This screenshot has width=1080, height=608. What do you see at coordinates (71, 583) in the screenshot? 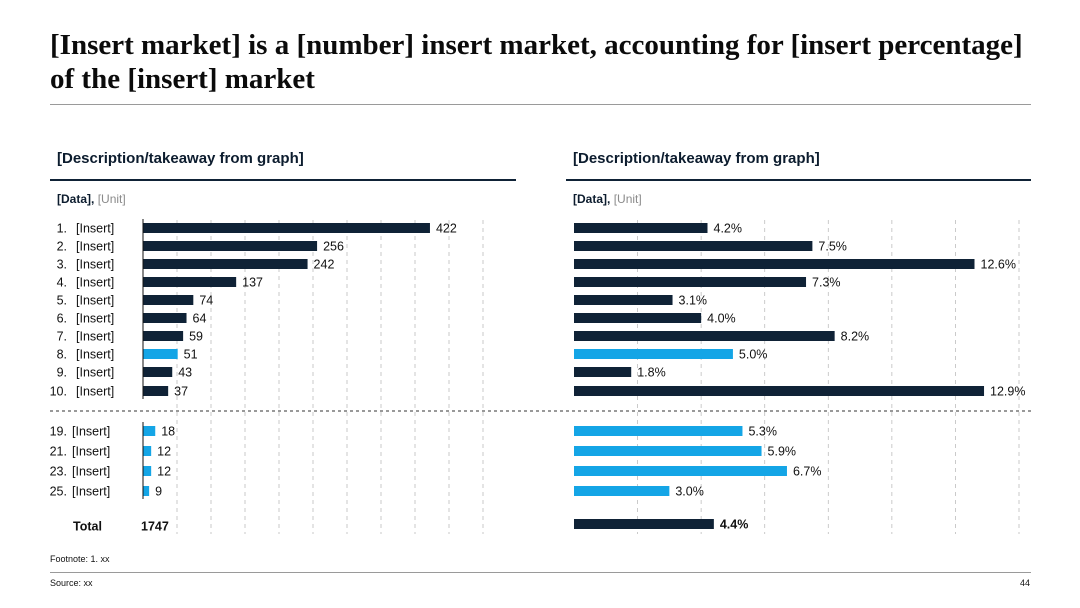
I see `source-note: Source: xx` at bounding box center [71, 583].